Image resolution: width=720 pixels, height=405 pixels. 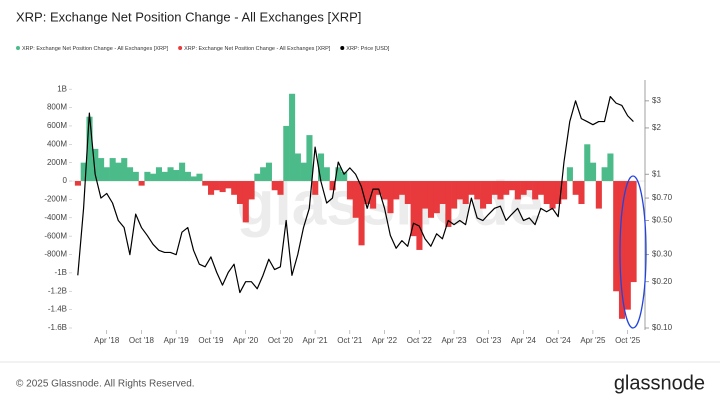 What do you see at coordinates (559, 340) in the screenshot?
I see `x-tick-label: Oct '24` at bounding box center [559, 340].